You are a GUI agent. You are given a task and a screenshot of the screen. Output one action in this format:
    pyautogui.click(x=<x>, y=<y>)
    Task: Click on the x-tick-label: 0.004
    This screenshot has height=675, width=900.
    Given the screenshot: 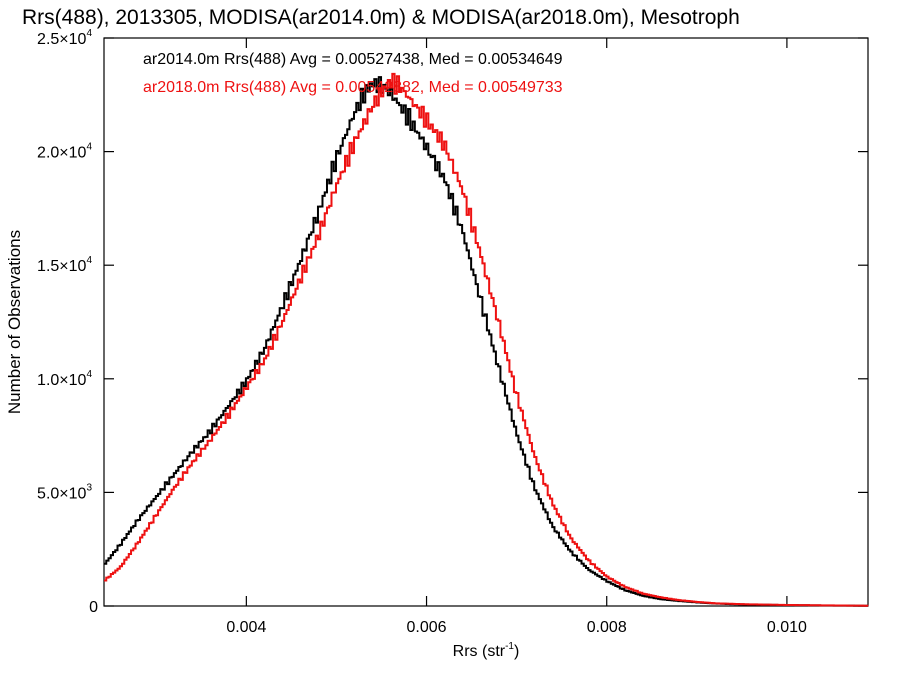 What is the action you would take?
    pyautogui.click(x=246, y=627)
    